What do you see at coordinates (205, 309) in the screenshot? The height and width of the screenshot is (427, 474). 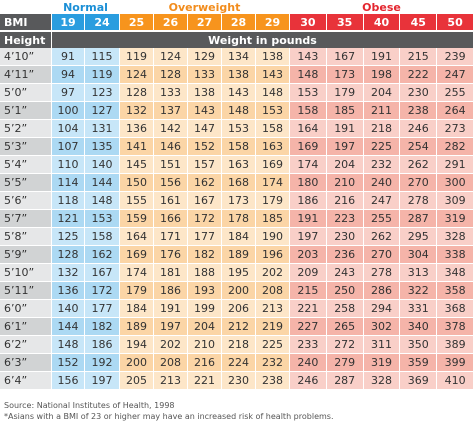 I see `weight: 199` at bounding box center [205, 309].